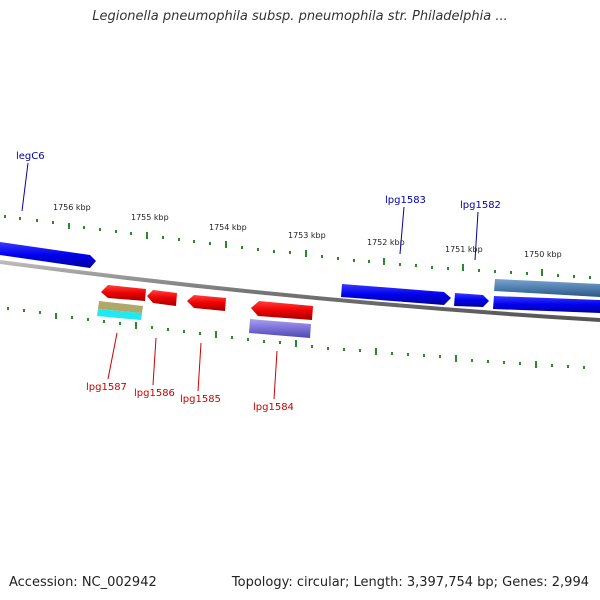 The width and height of the screenshot is (600, 600). What do you see at coordinates (543, 254) in the screenshot?
I see `tick-label-1750: 1750 kbp` at bounding box center [543, 254].